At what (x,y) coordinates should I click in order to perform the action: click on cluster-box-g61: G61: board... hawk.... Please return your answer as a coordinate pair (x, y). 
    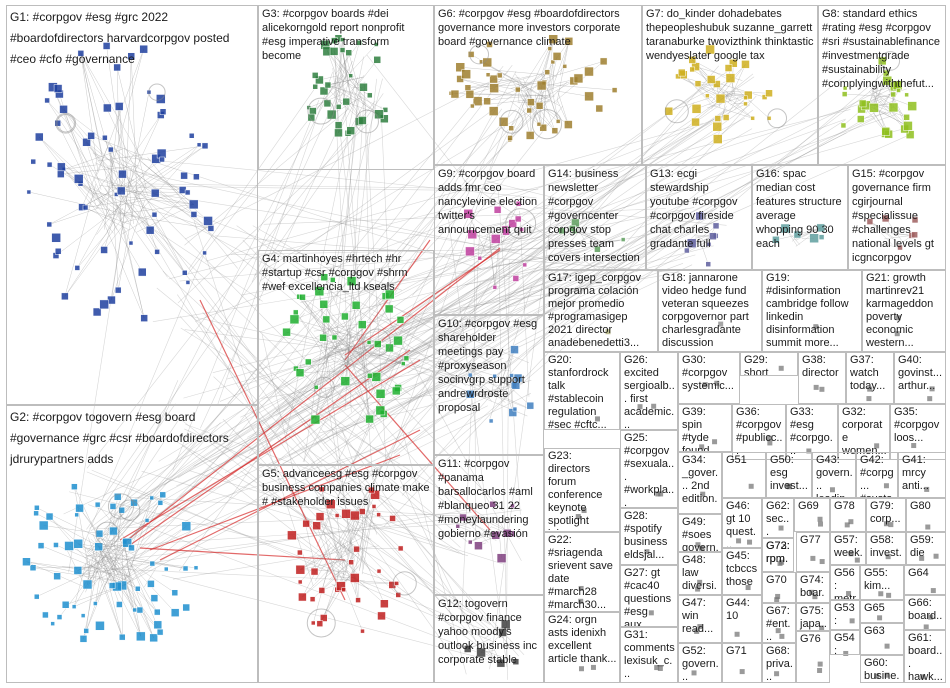
    Looking at the image, I should click on (925, 656).